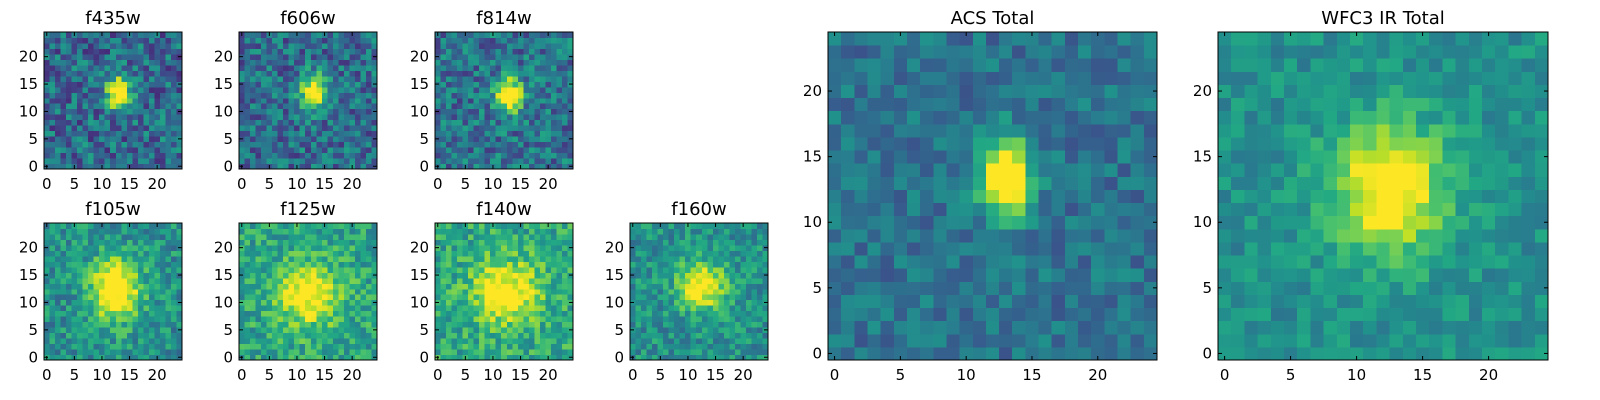  I want to click on panel-title: f160w, so click(698, 209).